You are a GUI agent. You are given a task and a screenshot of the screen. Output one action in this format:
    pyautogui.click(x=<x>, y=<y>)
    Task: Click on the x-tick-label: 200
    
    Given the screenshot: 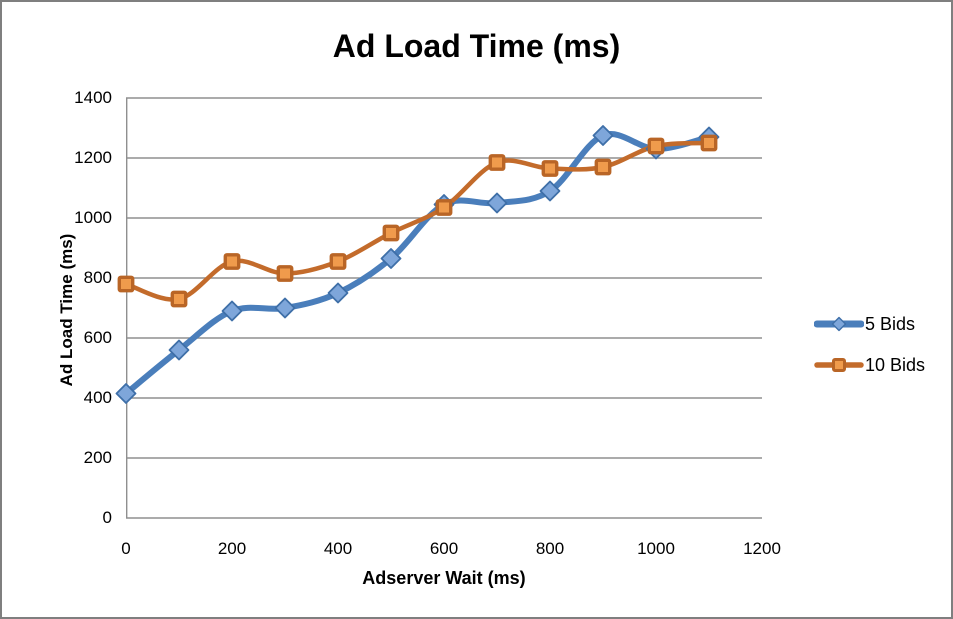 What is the action you would take?
    pyautogui.click(x=232, y=548)
    